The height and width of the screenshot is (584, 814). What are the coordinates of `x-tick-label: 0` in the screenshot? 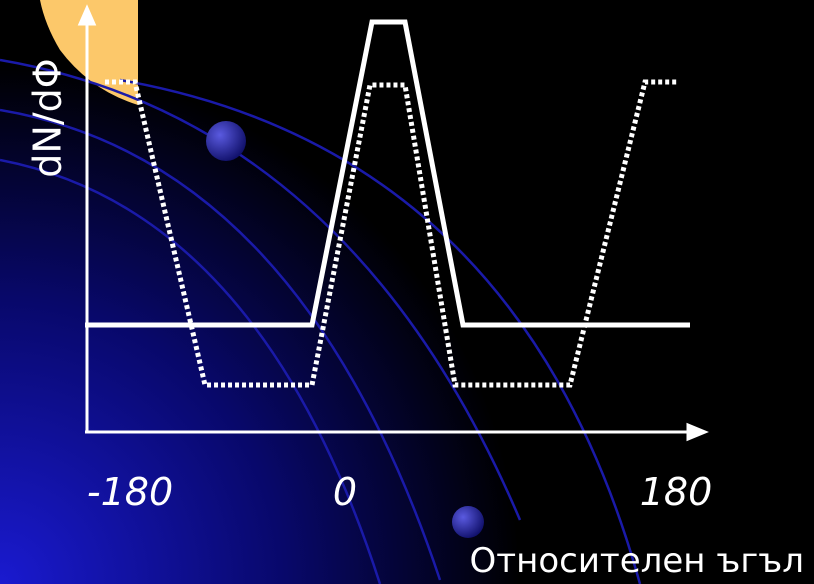 It's located at (345, 492).